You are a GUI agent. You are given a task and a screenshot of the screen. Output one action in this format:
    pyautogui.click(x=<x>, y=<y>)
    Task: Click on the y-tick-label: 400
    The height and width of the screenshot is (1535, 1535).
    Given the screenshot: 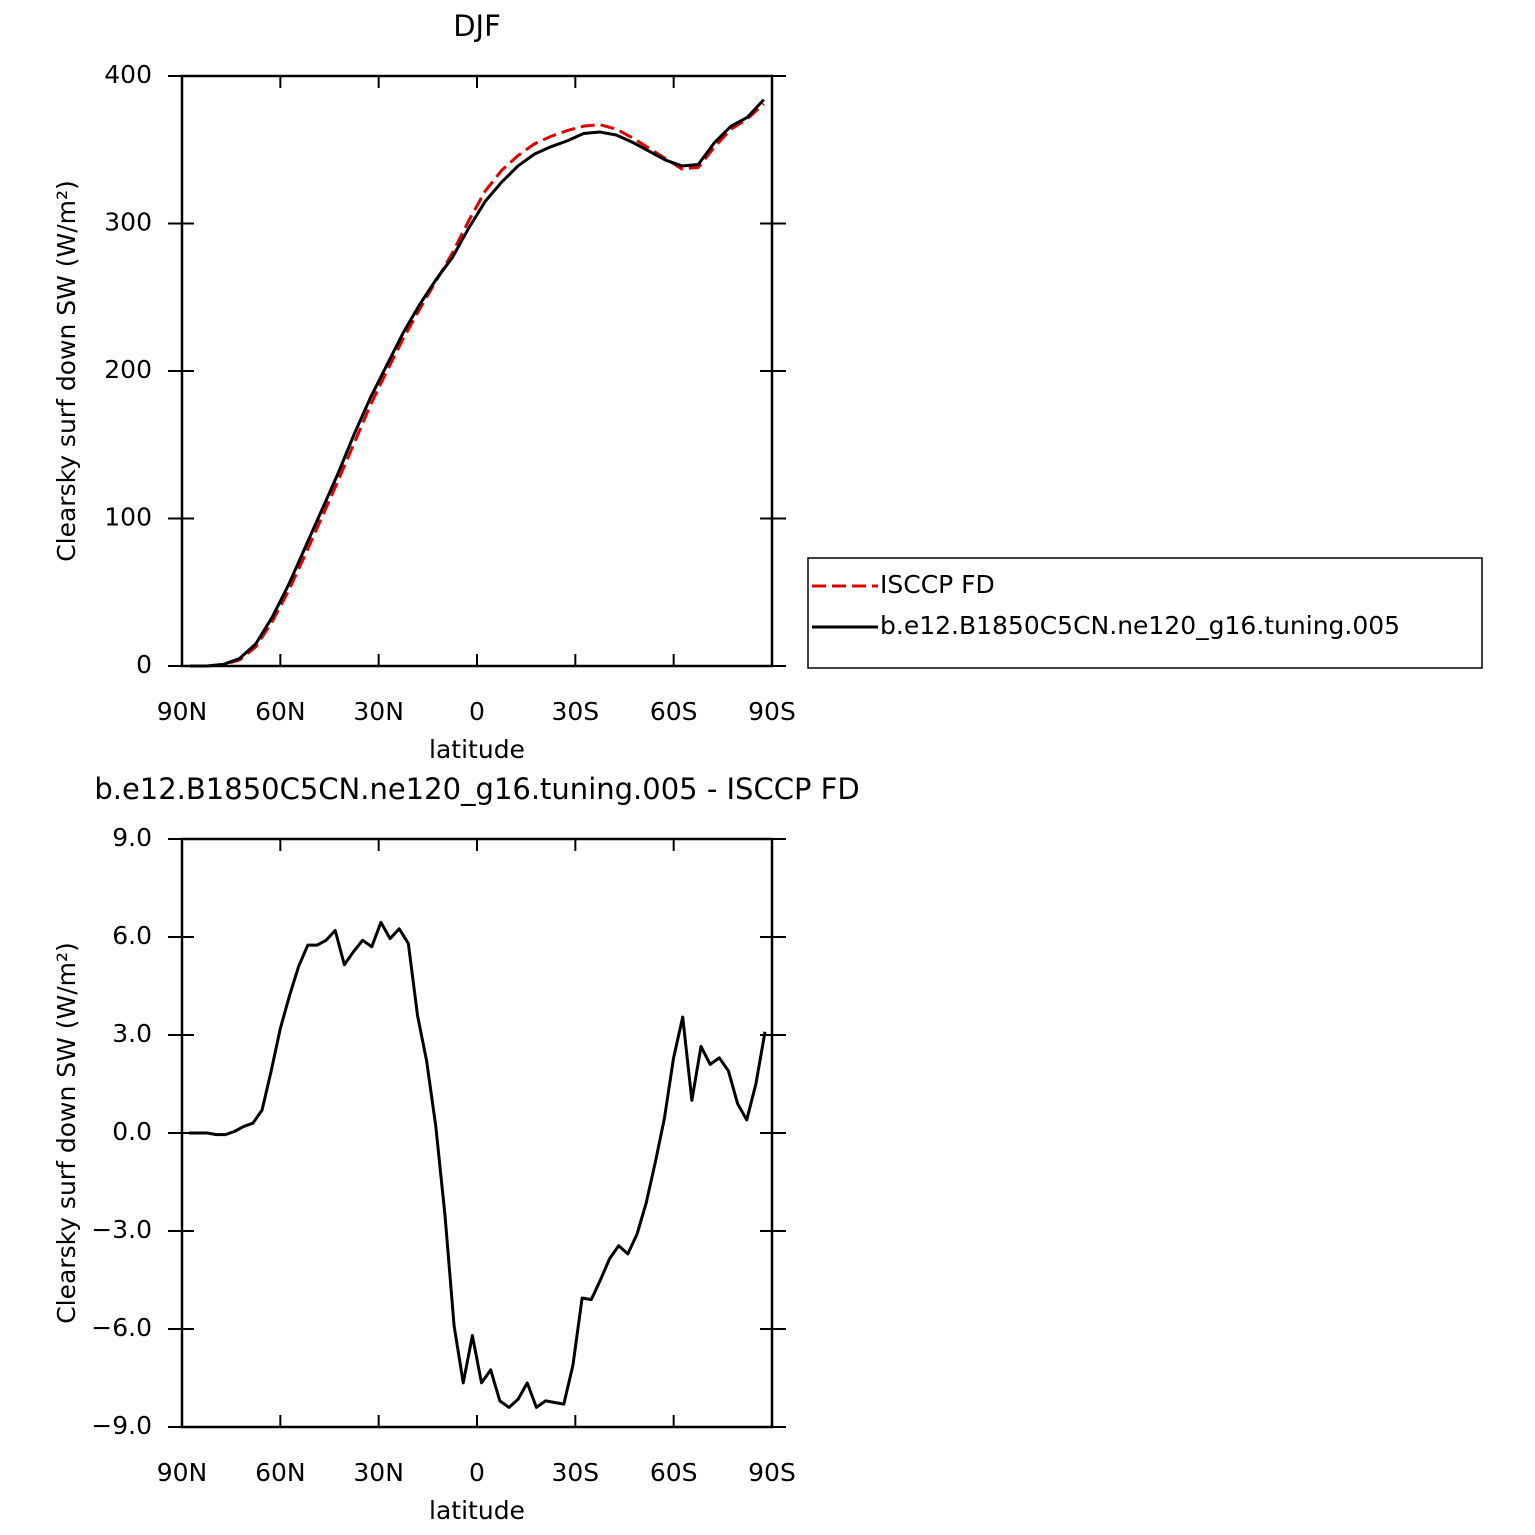 What is the action you would take?
    pyautogui.click(x=128, y=74)
    